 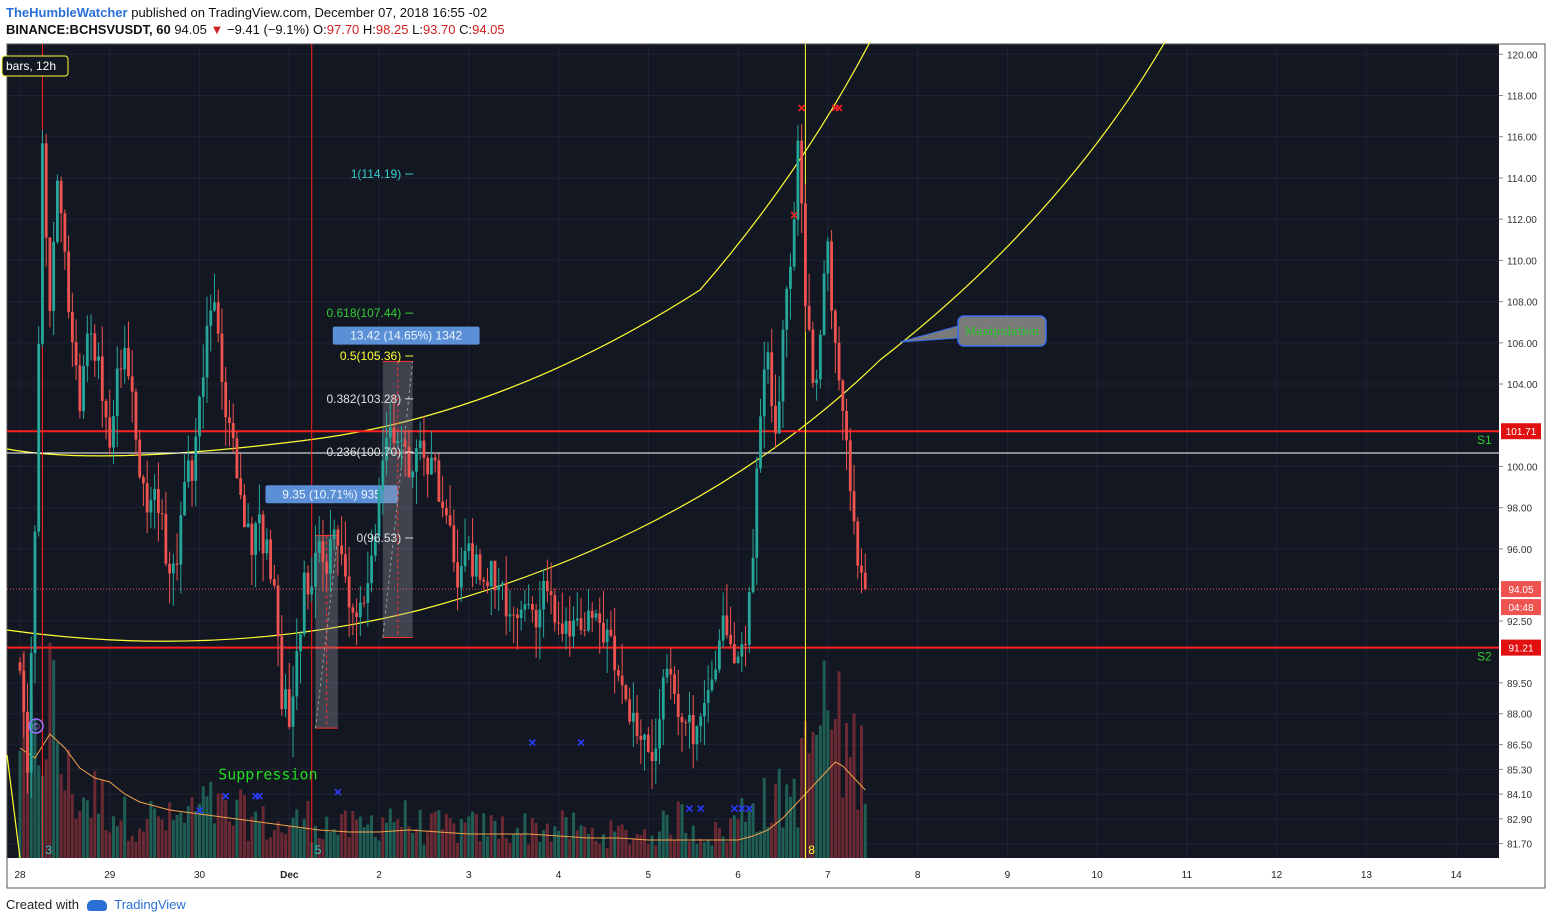 I want to click on price-tick-label: 81.70, so click(x=1519, y=845).